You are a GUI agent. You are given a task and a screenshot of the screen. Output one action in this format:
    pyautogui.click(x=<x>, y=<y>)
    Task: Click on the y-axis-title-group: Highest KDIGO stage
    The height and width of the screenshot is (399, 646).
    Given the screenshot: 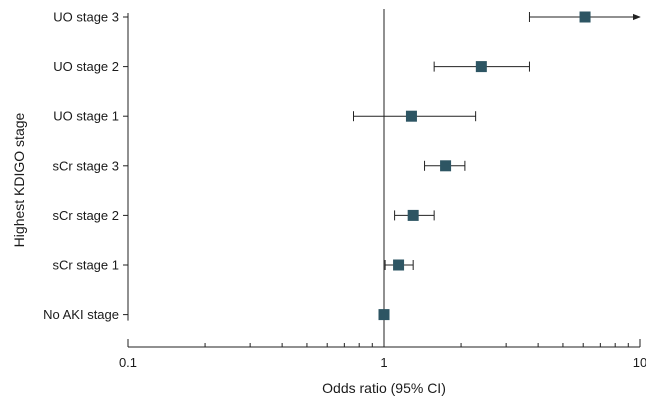 What is the action you would take?
    pyautogui.click(x=19, y=179)
    